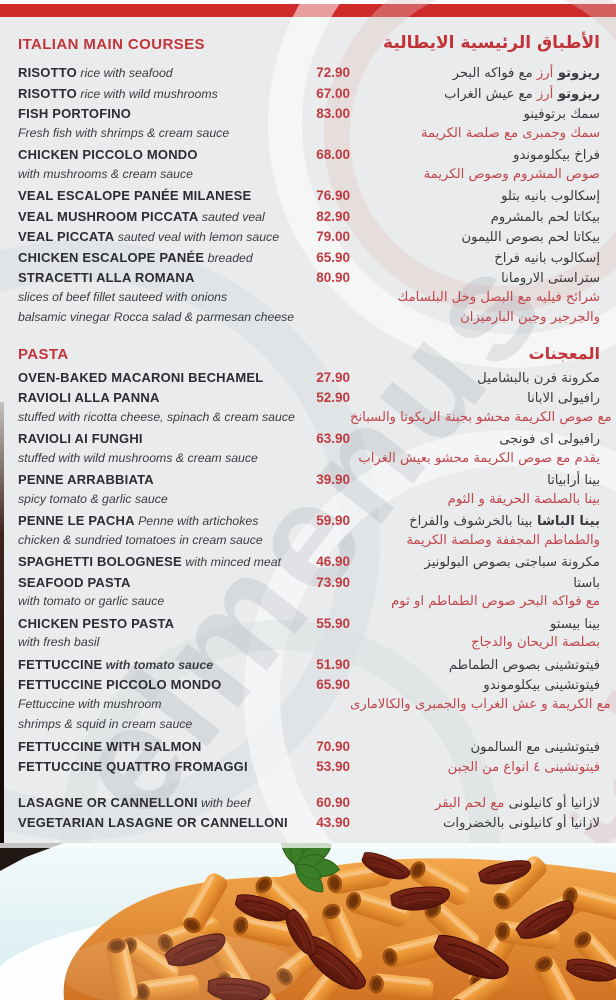 The width and height of the screenshot is (616, 1000). Describe the element at coordinates (43, 354) in the screenshot. I see `section-title-en: PASTA` at that location.